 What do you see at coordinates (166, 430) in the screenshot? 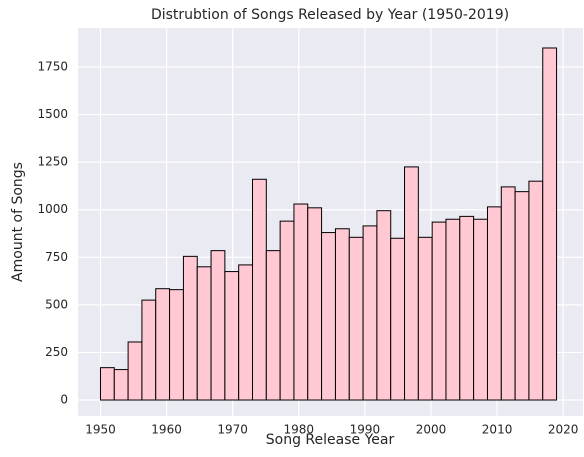
I see `x-tick-label: 1960` at bounding box center [166, 430].